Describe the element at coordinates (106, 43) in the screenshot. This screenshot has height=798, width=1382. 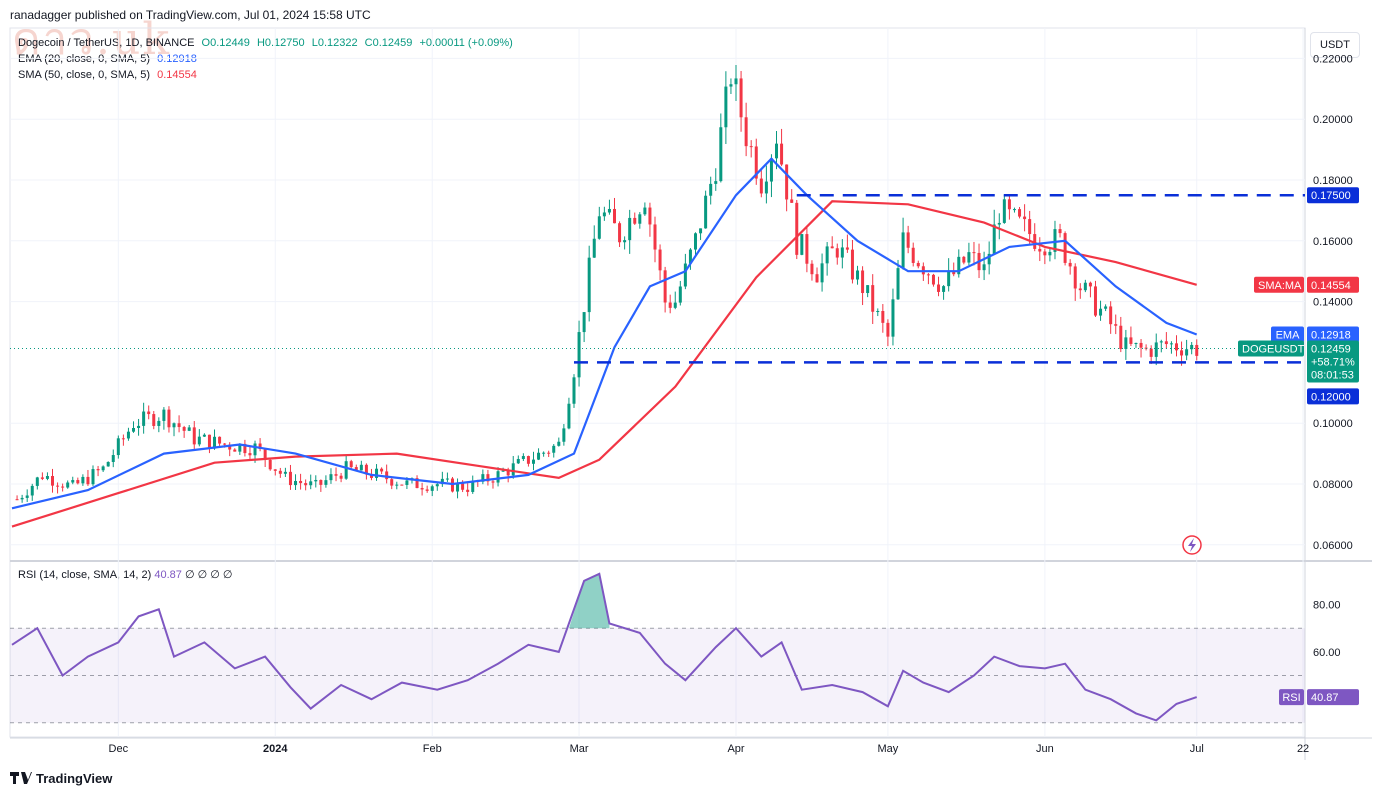
I see `symbol-label: Dogecoin / TetherUS, 1D, BINANCE` at that location.